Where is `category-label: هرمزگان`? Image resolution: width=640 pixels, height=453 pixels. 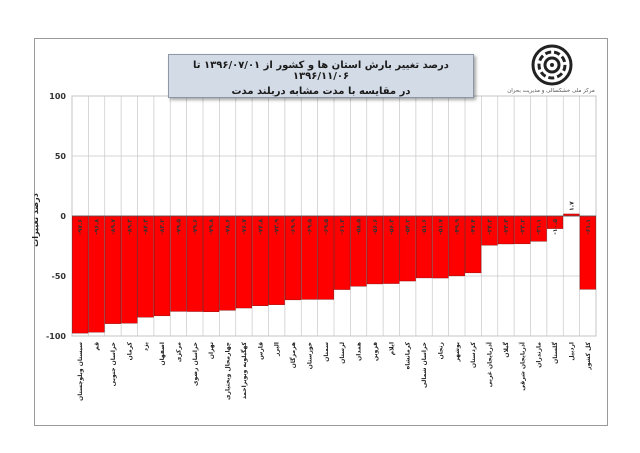 category-label: هرمزگان is located at coordinates (293, 355).